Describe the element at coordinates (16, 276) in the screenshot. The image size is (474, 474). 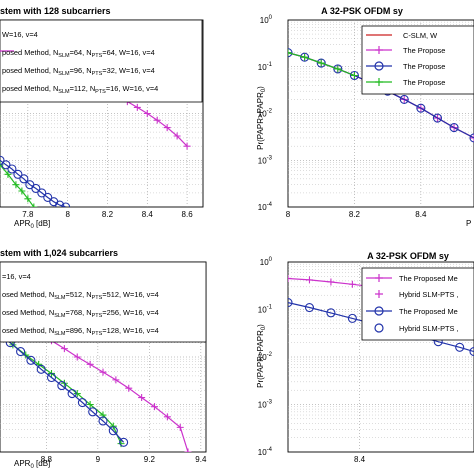
I see `chart-c-legend-label-1: =16, v=4` at that location.